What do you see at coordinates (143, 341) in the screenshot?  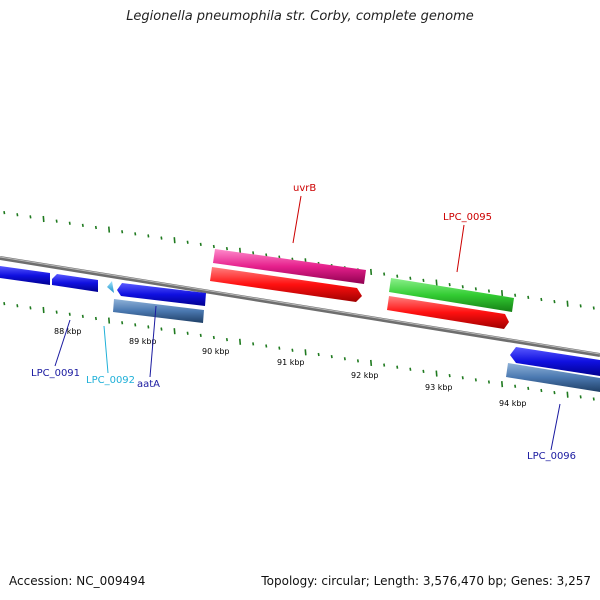 I see `tick-label: 89 kbp` at bounding box center [143, 341].